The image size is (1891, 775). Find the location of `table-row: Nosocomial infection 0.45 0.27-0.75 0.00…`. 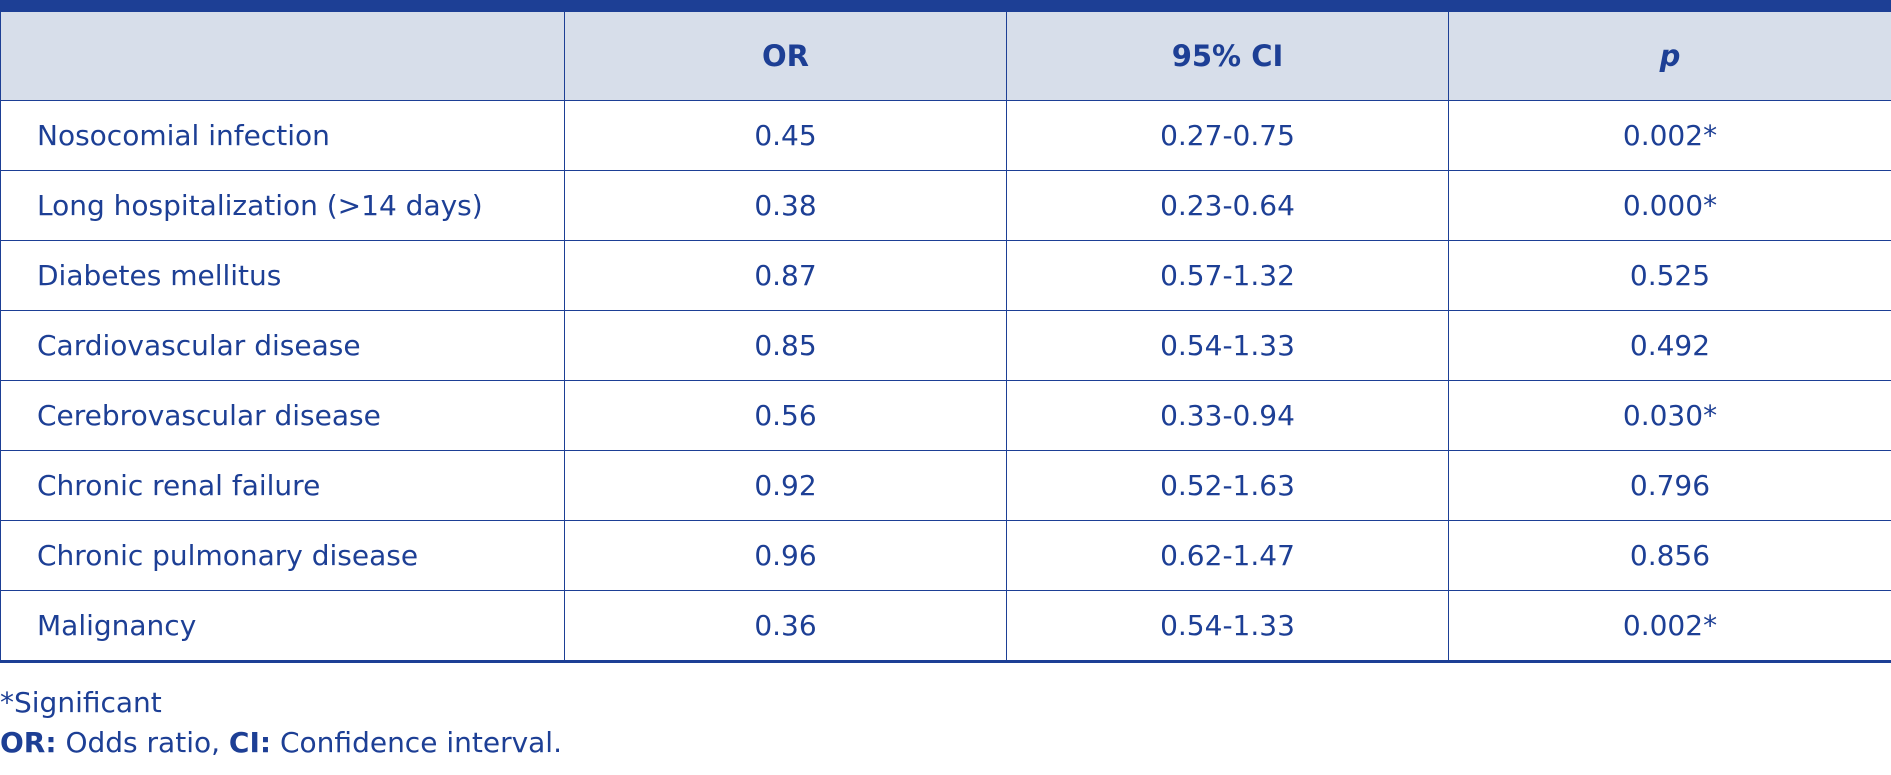

table-row: Nosocomial infection 0.45 0.27-0.75 0.00… is located at coordinates (945, 135).